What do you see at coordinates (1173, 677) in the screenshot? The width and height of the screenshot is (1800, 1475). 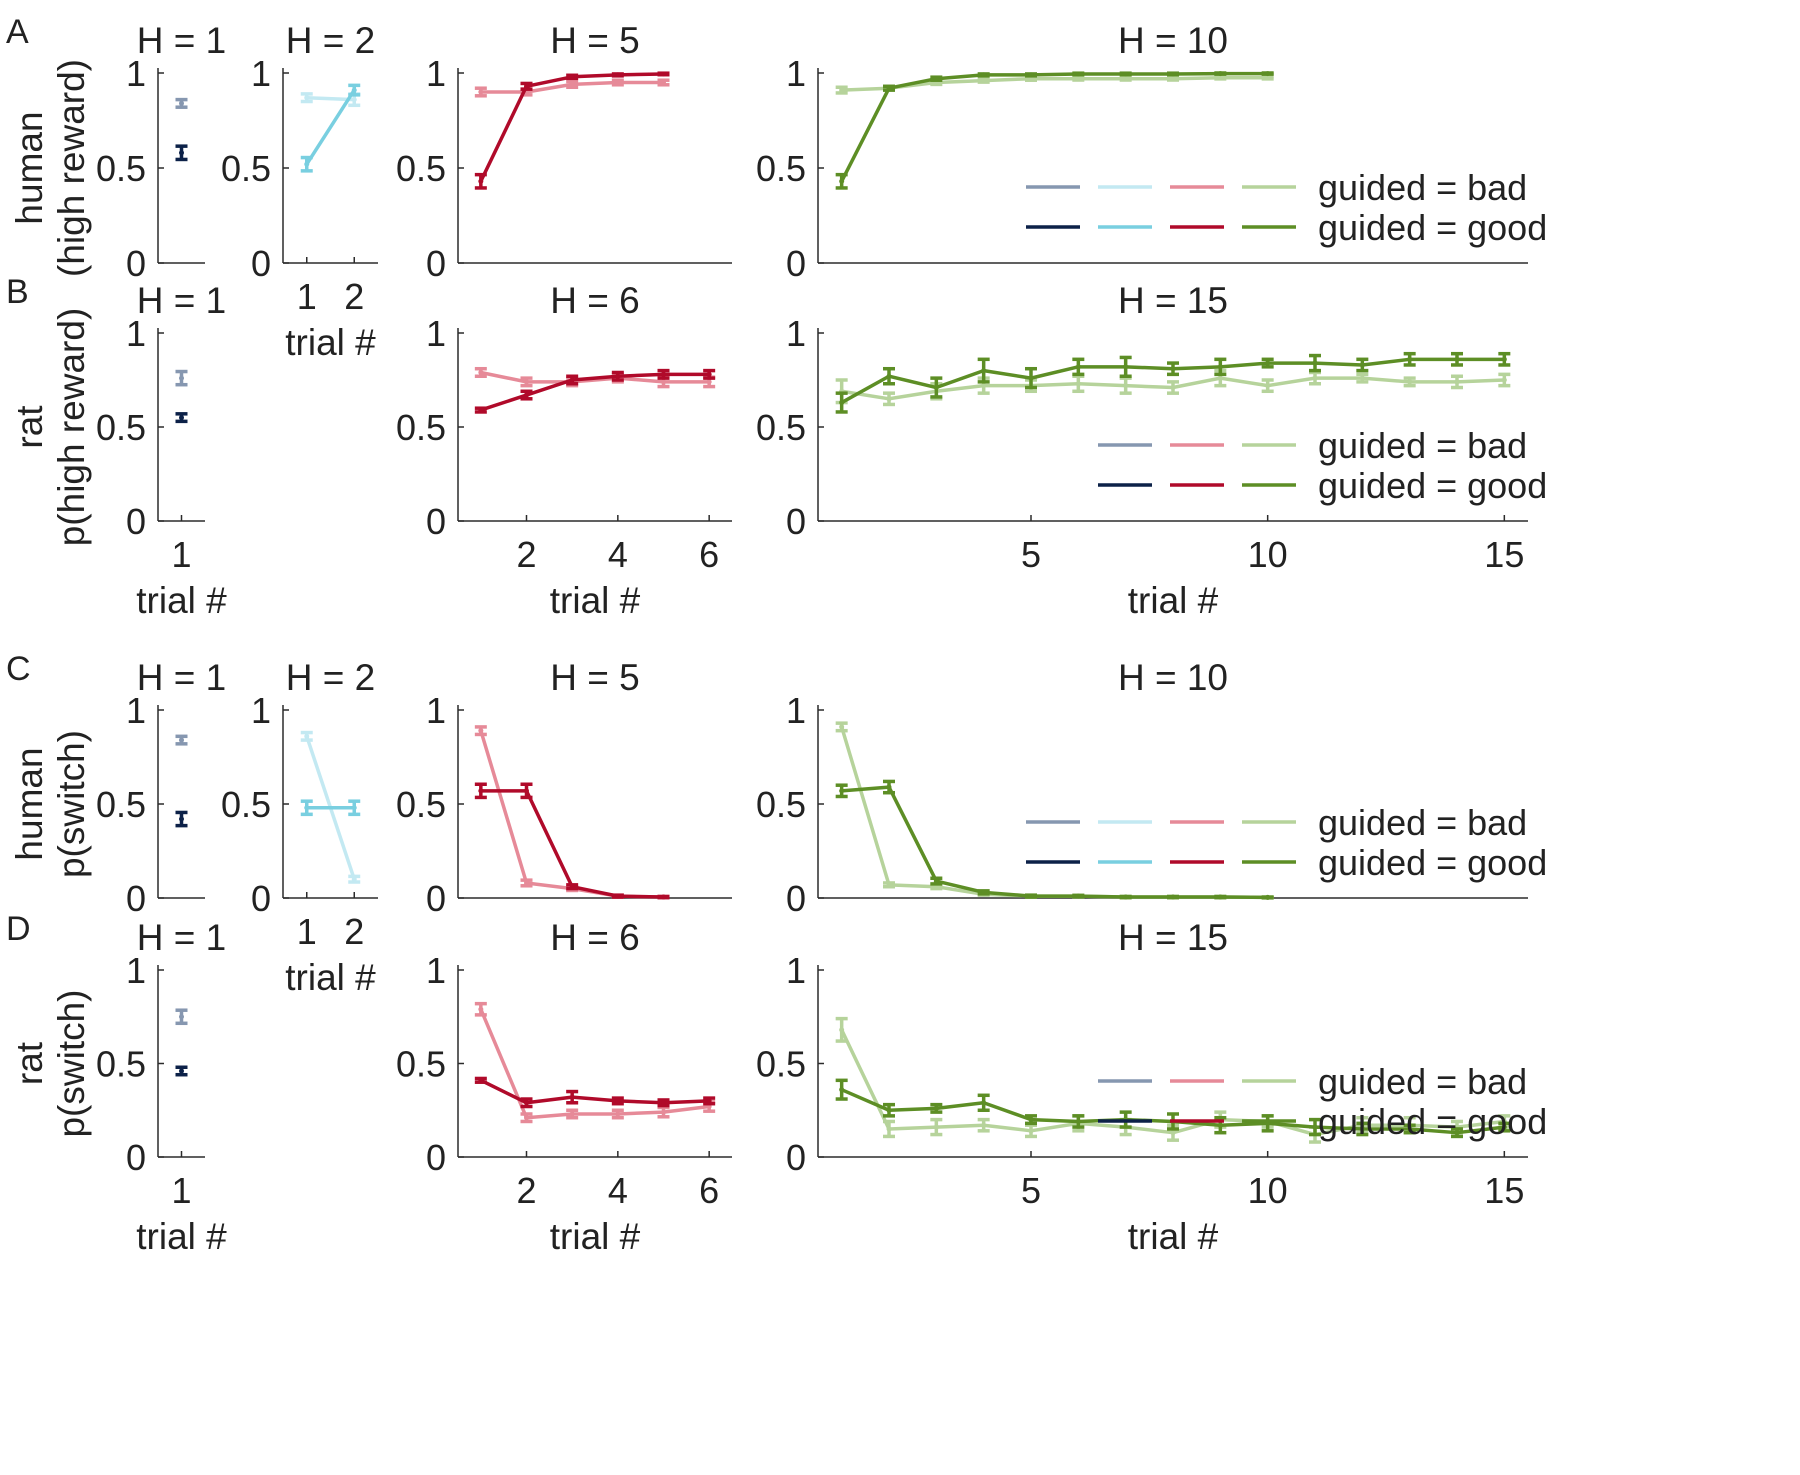 I see `panel-title: H = 10` at bounding box center [1173, 677].